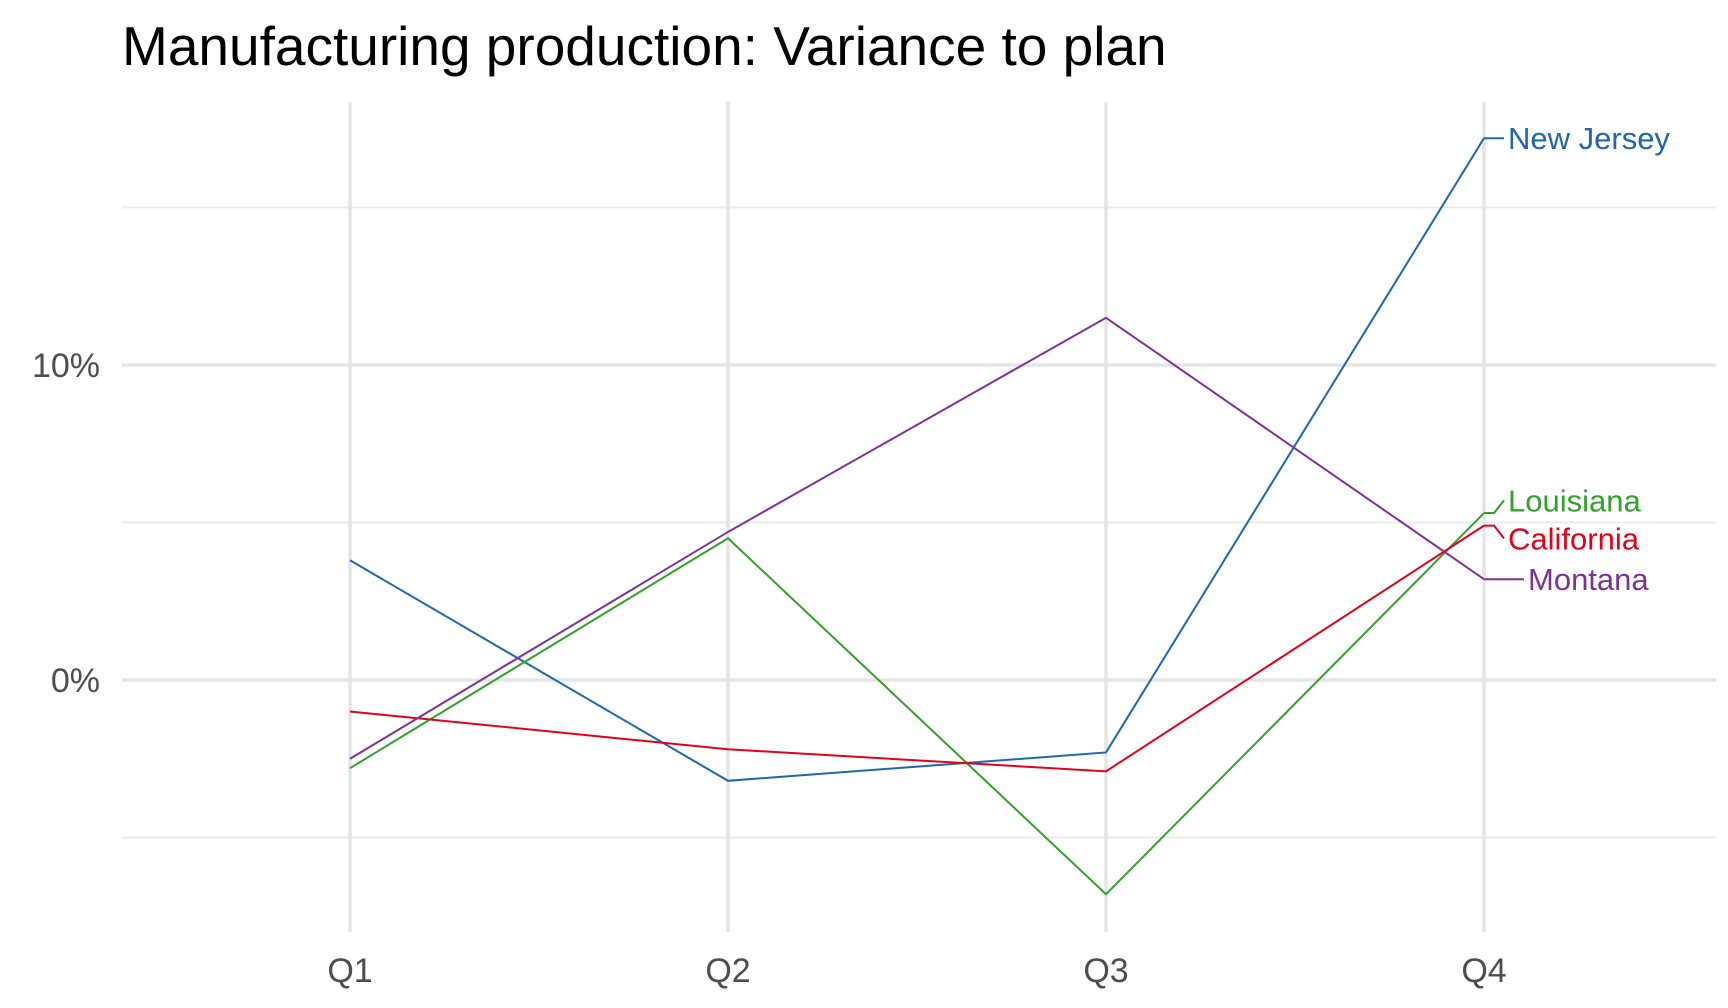 This screenshot has width=1728, height=1008. What do you see at coordinates (1588, 579) in the screenshot?
I see `series-label-montana: Montana` at bounding box center [1588, 579].